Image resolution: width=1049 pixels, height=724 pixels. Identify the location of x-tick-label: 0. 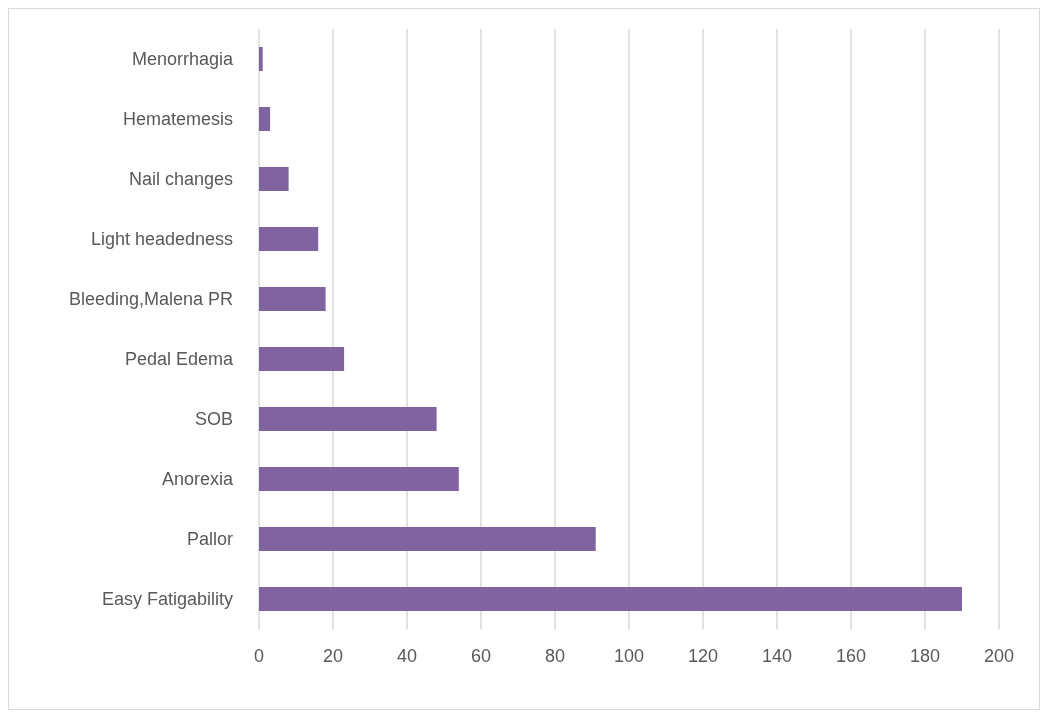
(259, 655).